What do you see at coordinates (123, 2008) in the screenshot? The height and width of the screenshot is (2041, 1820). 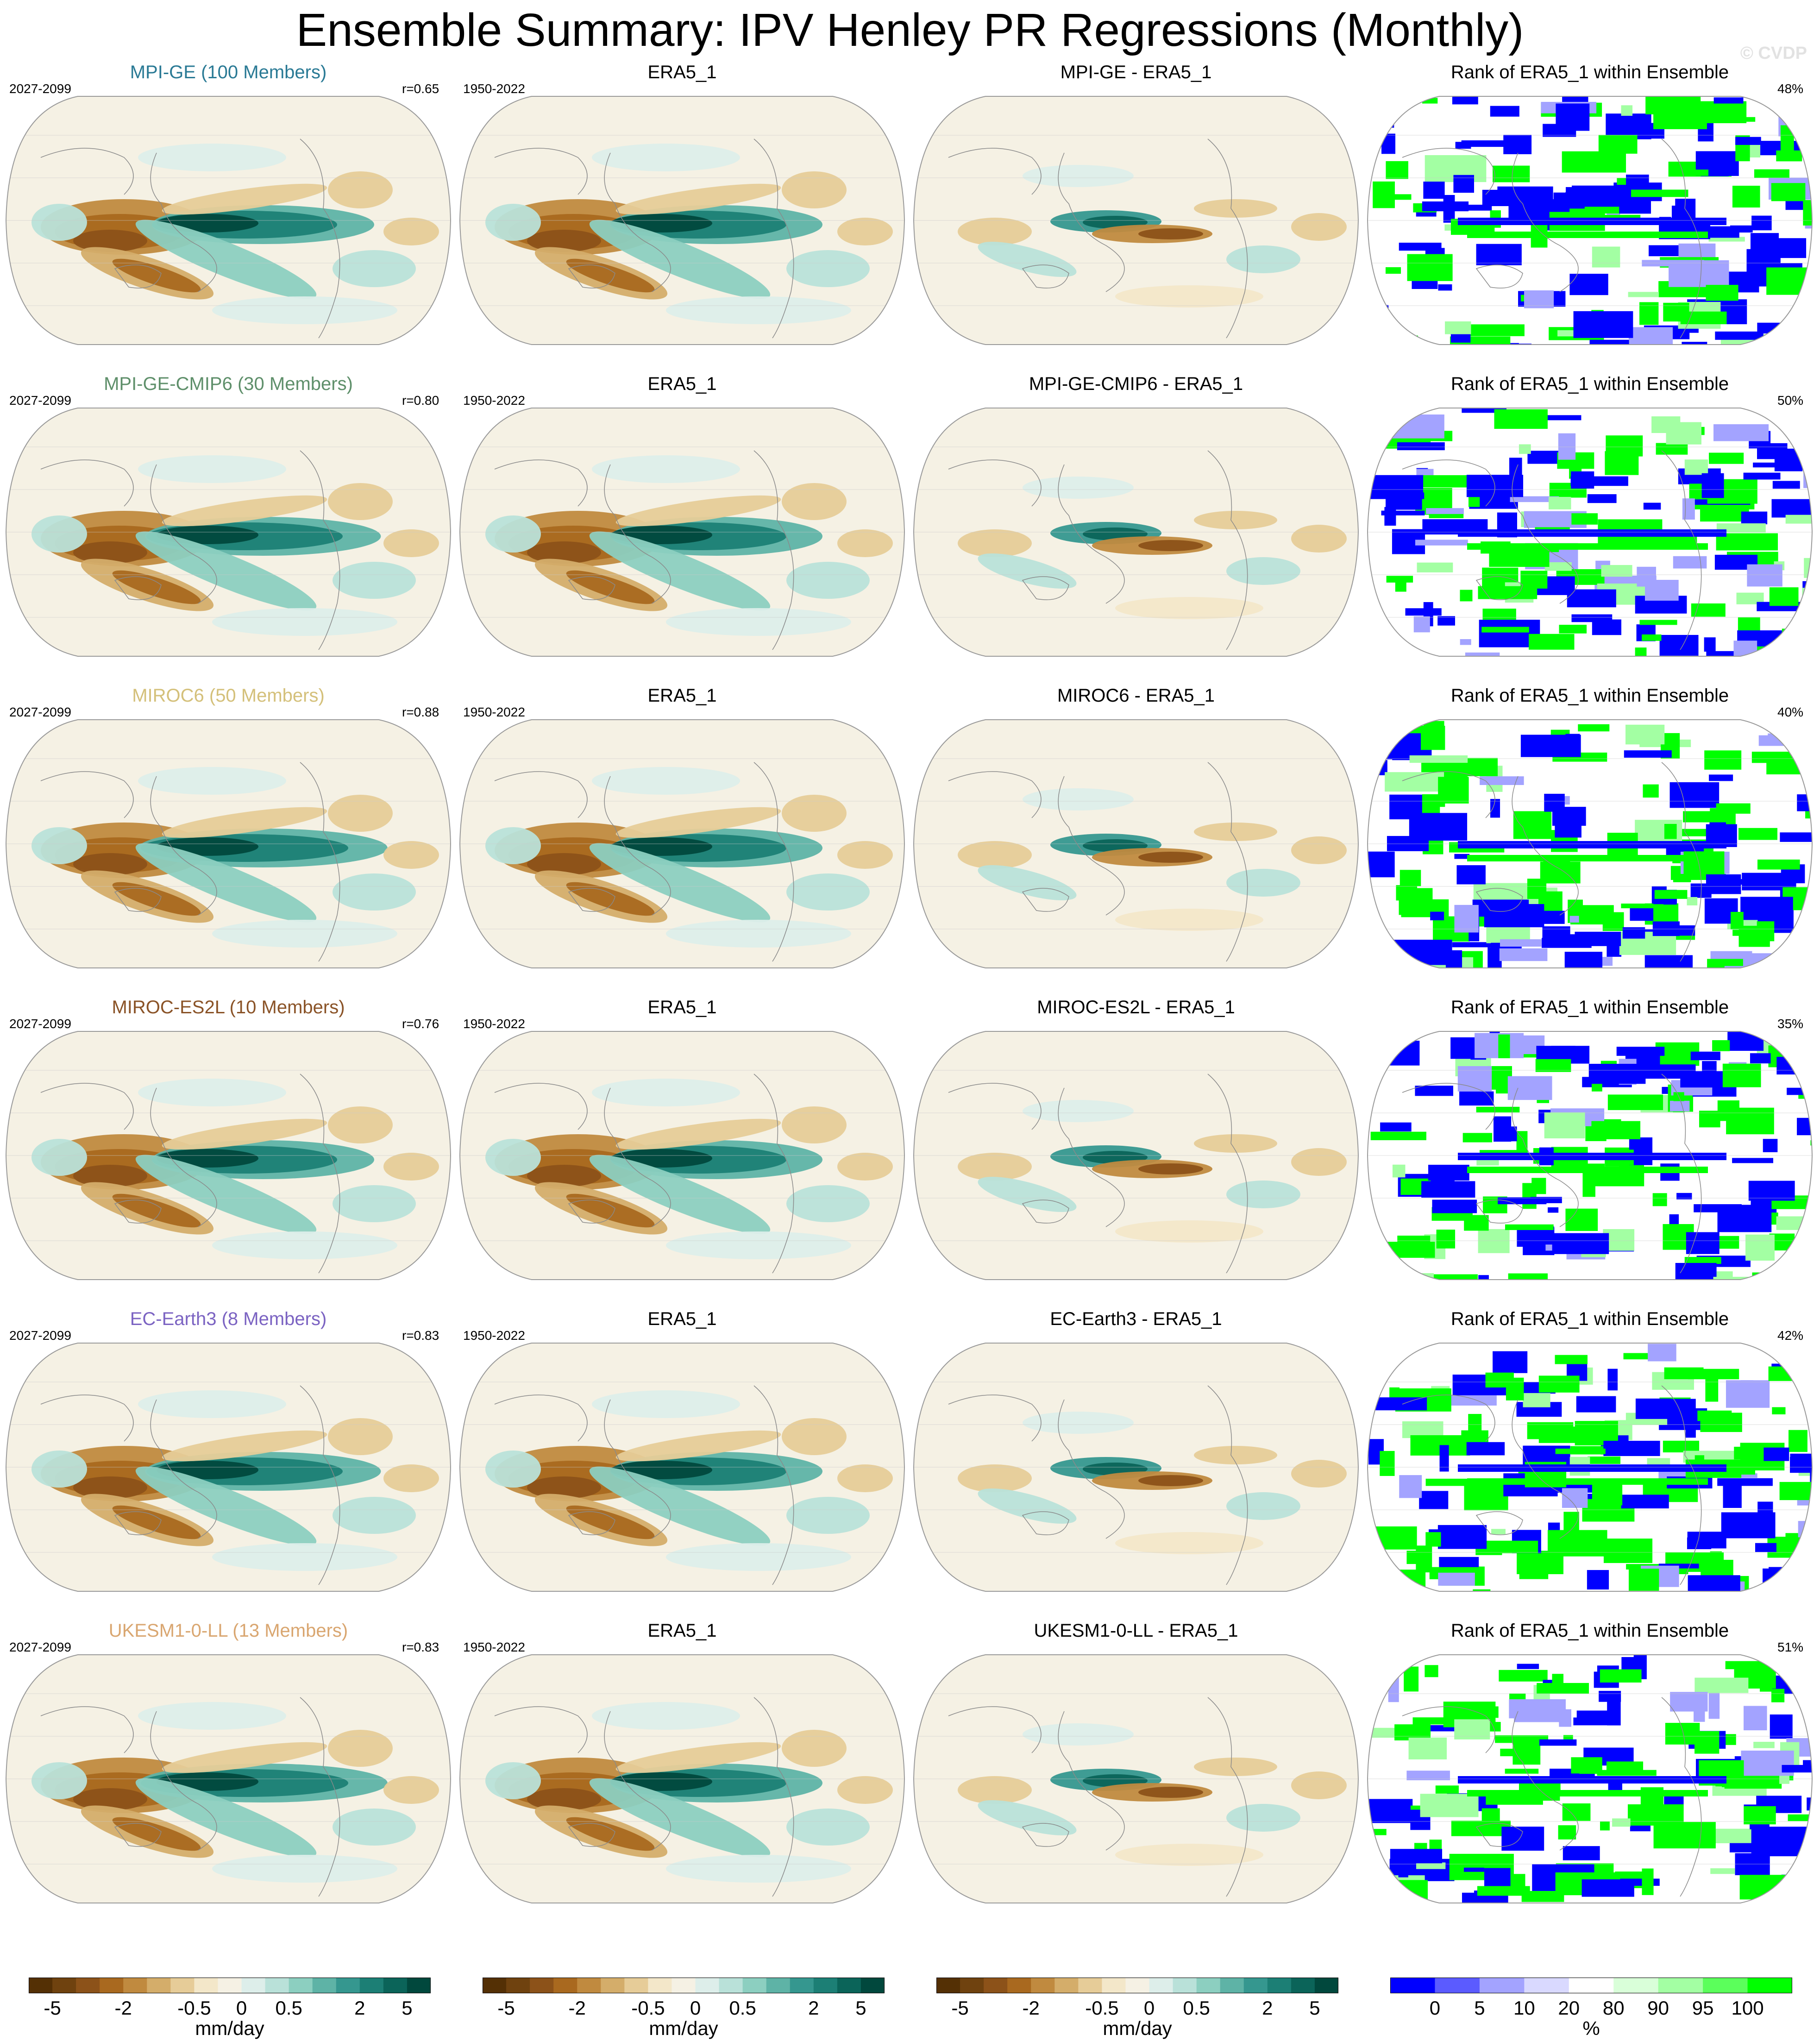 I see `colorbar-tick-label: -2` at bounding box center [123, 2008].